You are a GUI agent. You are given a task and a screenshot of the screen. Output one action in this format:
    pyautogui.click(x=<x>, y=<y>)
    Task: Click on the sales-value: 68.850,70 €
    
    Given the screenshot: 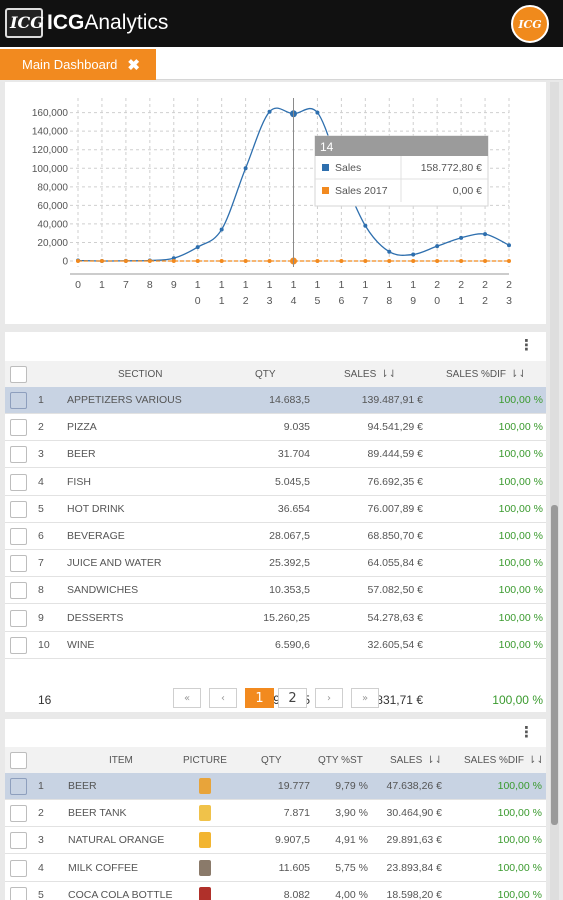 What is the action you would take?
    pyautogui.click(x=395, y=536)
    